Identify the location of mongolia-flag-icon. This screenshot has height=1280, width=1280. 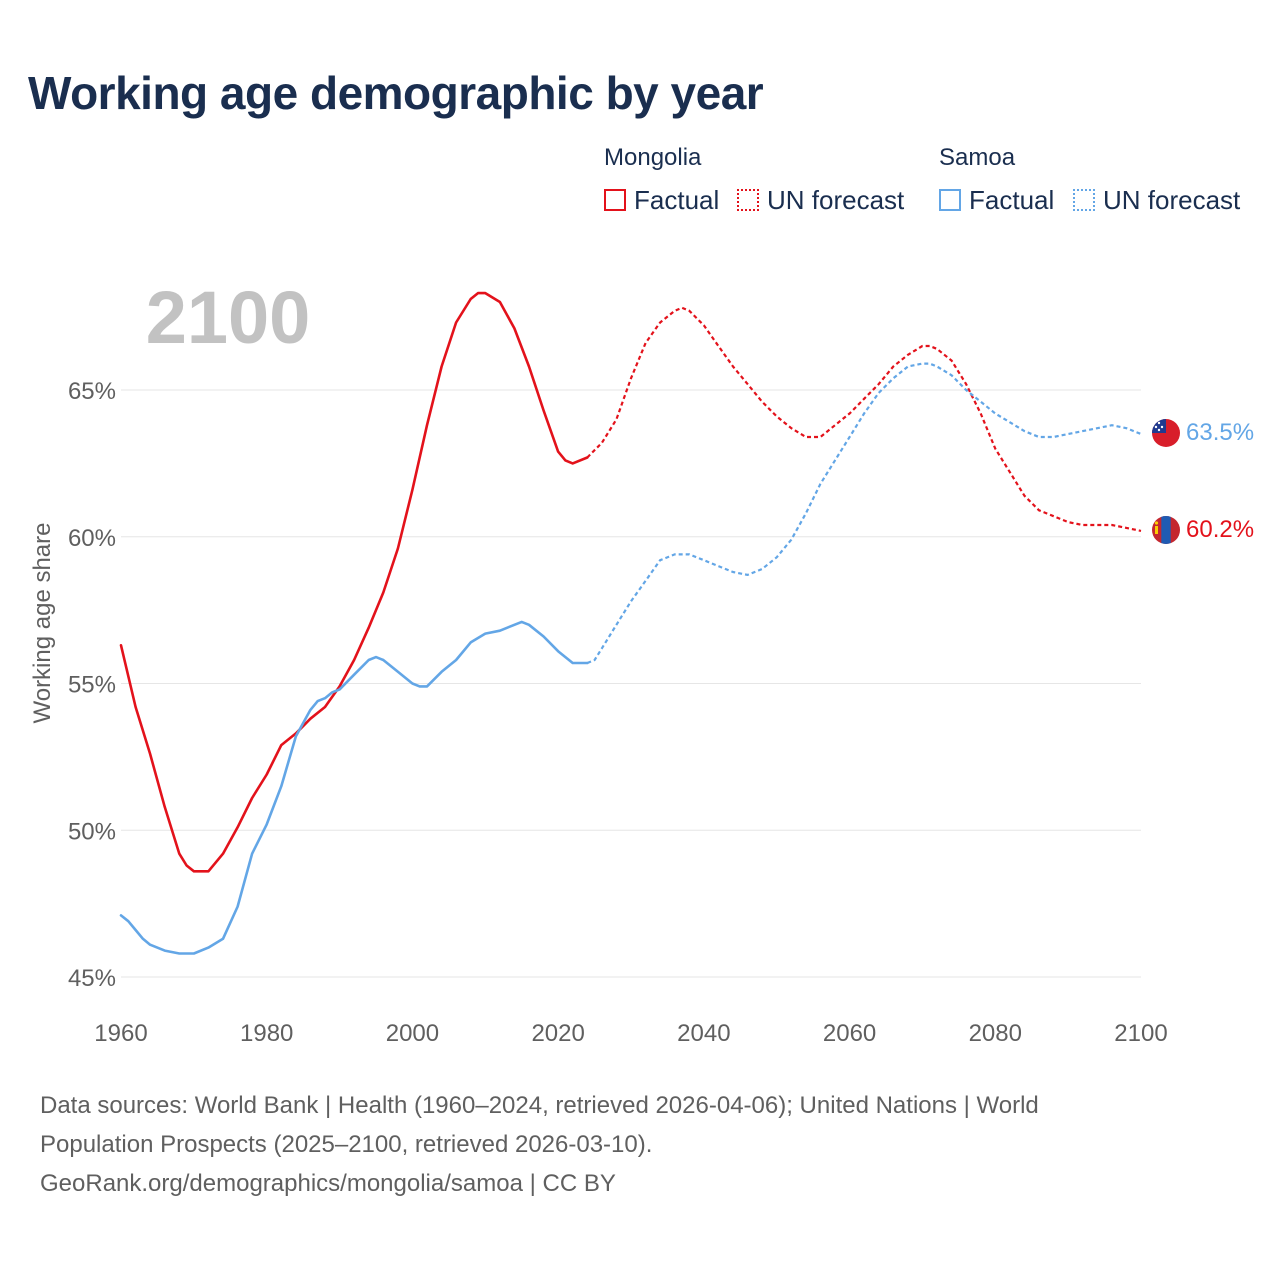
(1166, 530).